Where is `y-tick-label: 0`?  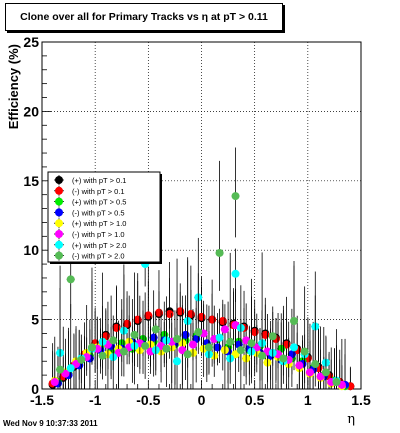 y-tick-label: 0 is located at coordinates (35, 389).